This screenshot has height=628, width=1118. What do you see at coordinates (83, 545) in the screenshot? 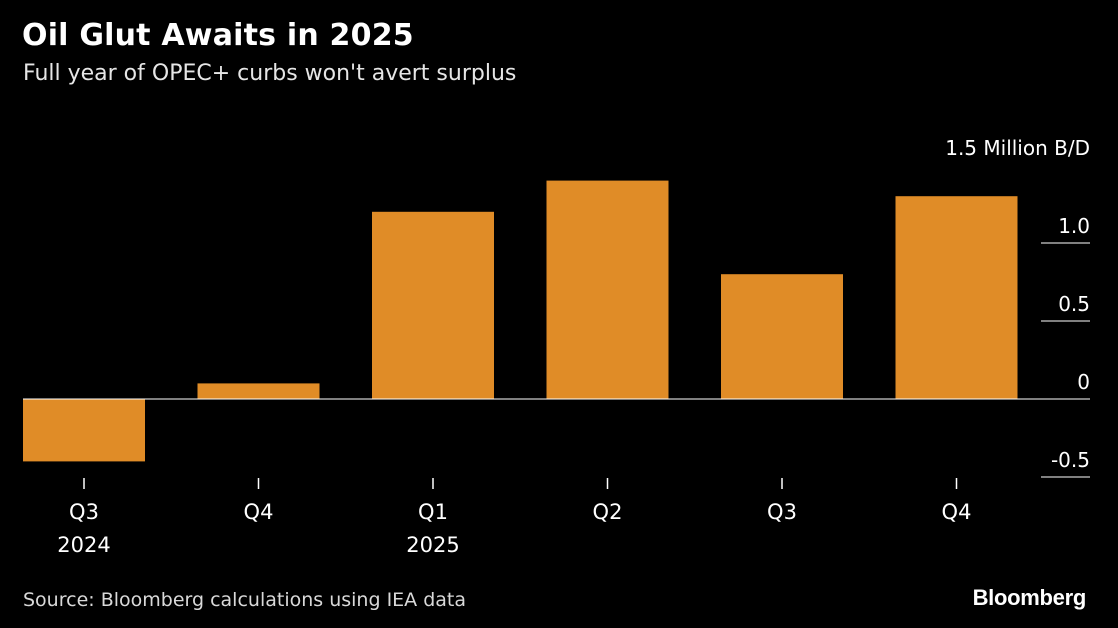
I see `x-tick-year-label: 2024` at bounding box center [83, 545].